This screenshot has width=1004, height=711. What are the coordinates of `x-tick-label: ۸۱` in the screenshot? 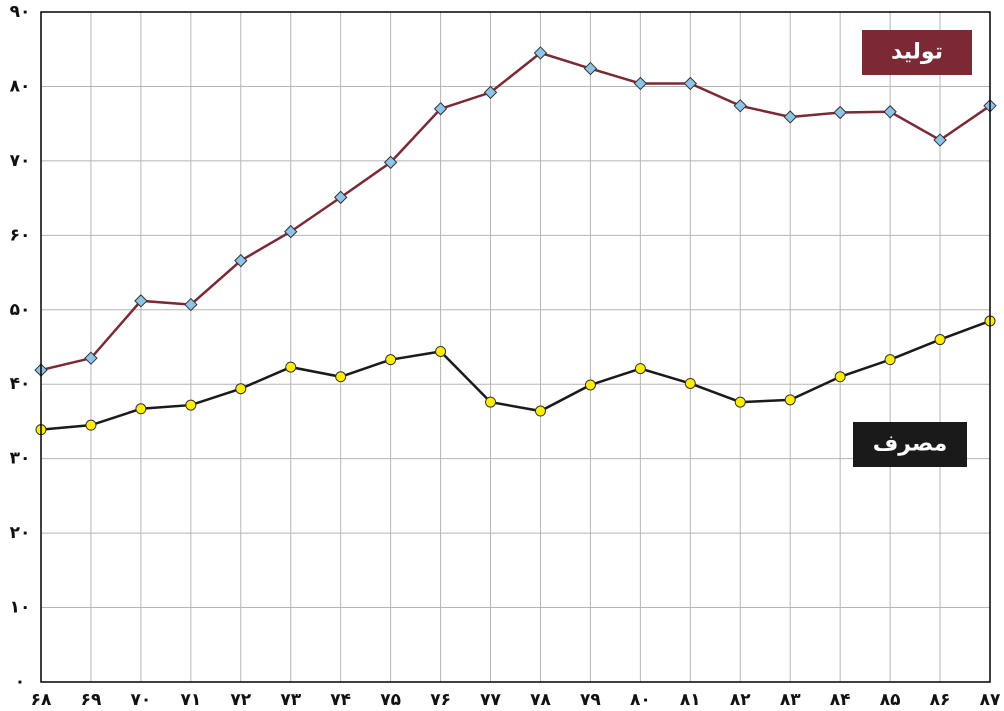 It's located at (690, 700).